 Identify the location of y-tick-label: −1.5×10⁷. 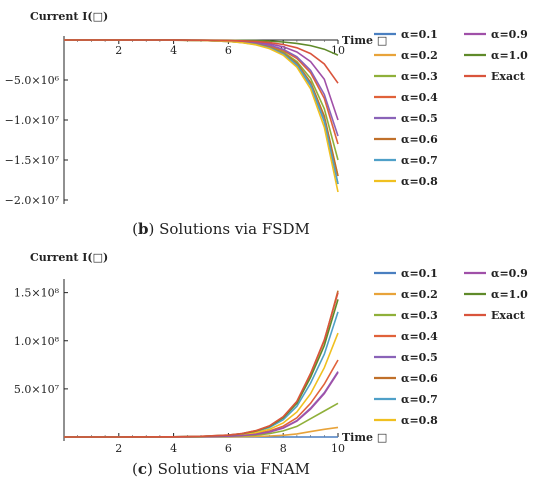
(32, 160).